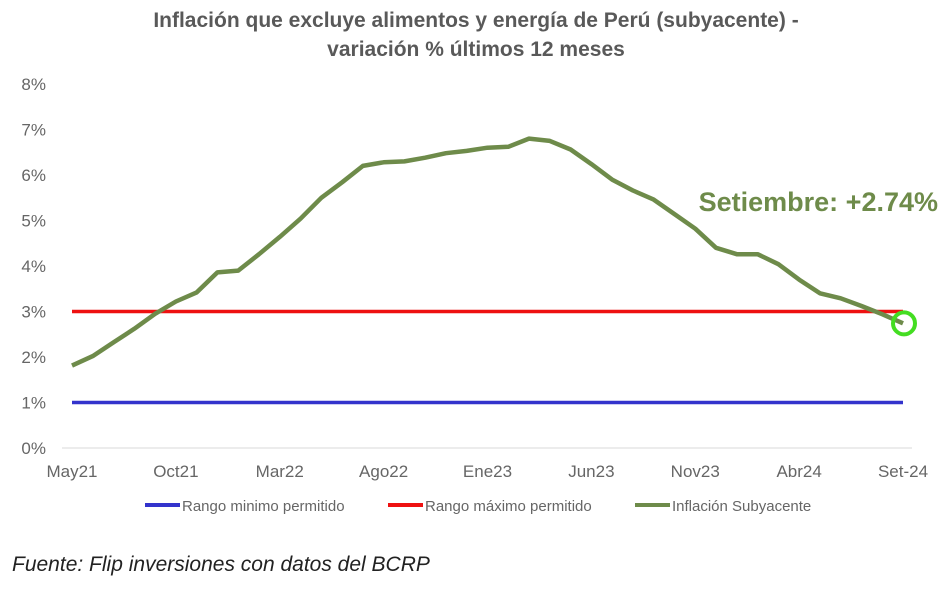  What do you see at coordinates (33, 175) in the screenshot?
I see `y-tick-label: 6%` at bounding box center [33, 175].